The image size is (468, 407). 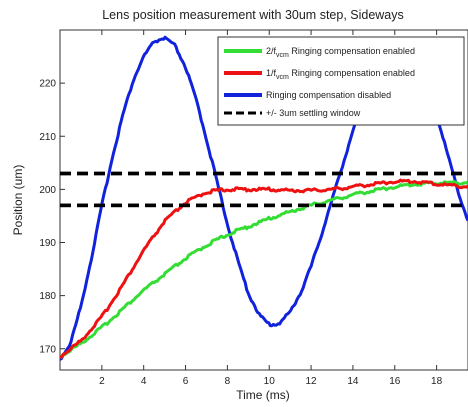 What do you see at coordinates (340, 52) in the screenshot?
I see `legend-label-0: 2/fvcm Ringing compensation enabled` at bounding box center [340, 52].